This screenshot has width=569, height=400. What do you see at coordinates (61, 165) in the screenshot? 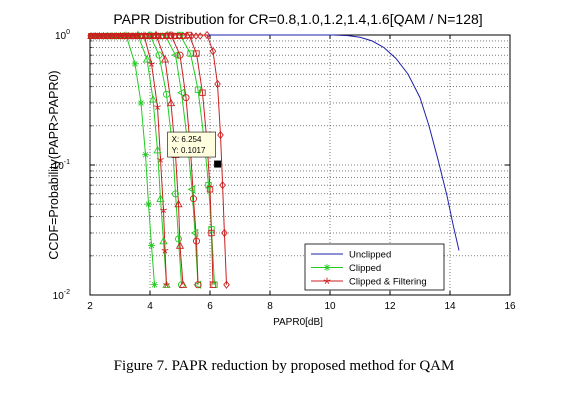
I see `y-tick-label: 10⁻¹` at bounding box center [61, 165].